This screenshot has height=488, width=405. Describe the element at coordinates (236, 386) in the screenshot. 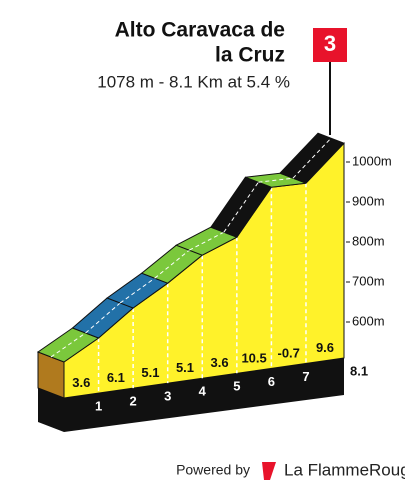

I see `km-label: 5` at that location.